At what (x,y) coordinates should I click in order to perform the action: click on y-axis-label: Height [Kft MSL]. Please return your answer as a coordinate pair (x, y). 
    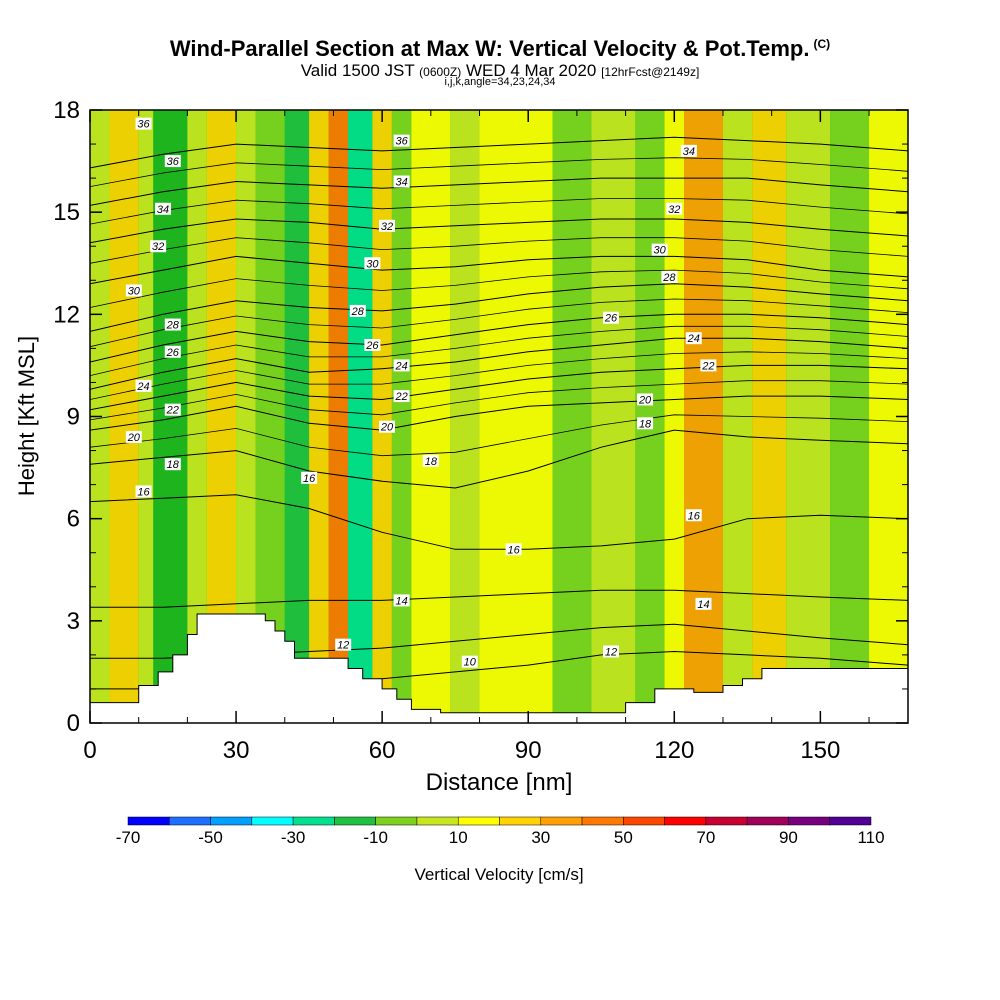
    Looking at the image, I should click on (26, 416).